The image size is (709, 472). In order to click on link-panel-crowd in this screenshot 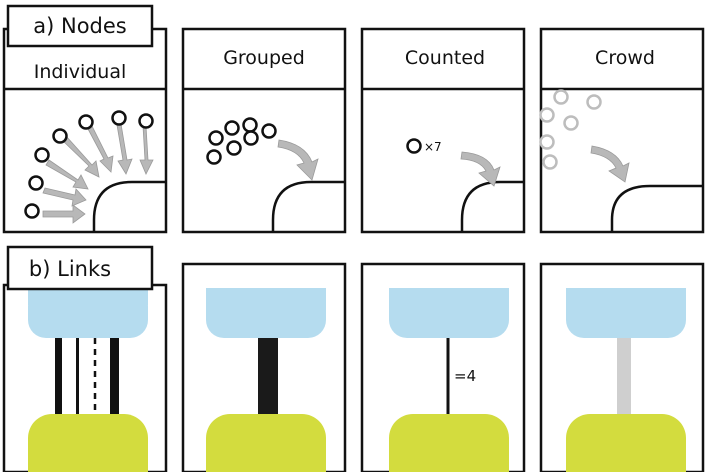, I will do `click(622, 367)`.